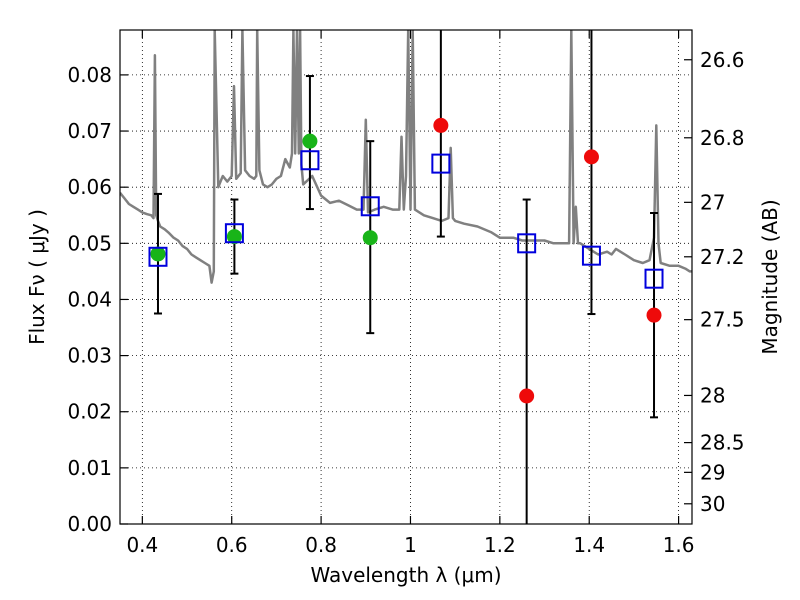  I want to click on y2-tick-label: 28, so click(712, 395).